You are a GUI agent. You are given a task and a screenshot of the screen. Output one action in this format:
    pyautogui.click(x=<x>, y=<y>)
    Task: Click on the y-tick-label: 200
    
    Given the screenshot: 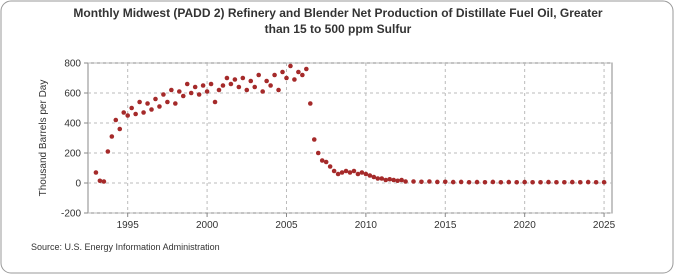 What is the action you would take?
    pyautogui.click(x=72, y=154)
    